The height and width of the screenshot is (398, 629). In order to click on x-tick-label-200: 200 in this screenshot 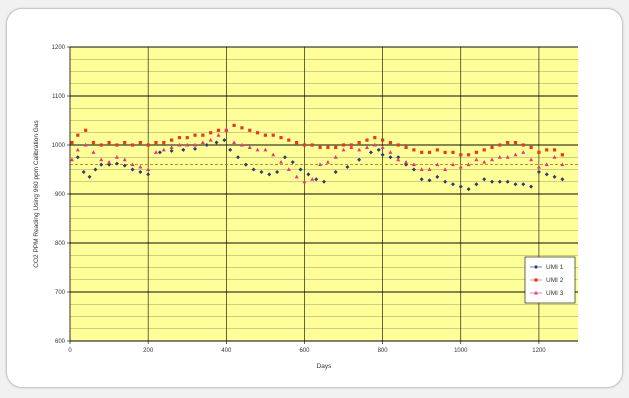, I will do `click(148, 351)`.